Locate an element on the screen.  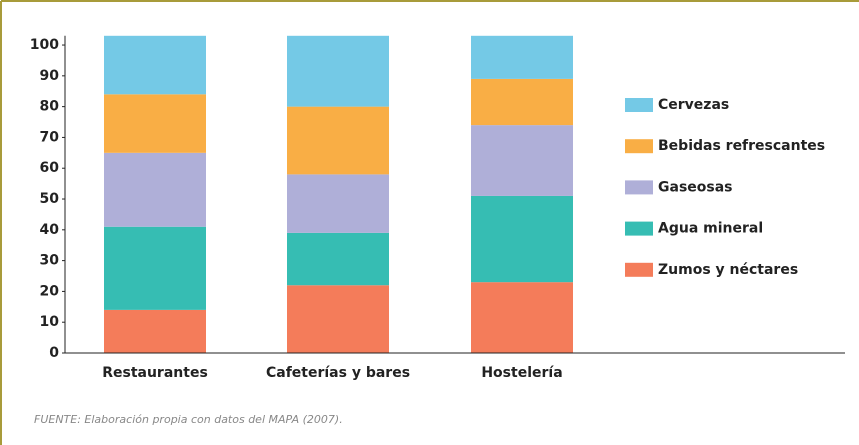
y-tick-label: 20 is located at coordinates (50, 291).